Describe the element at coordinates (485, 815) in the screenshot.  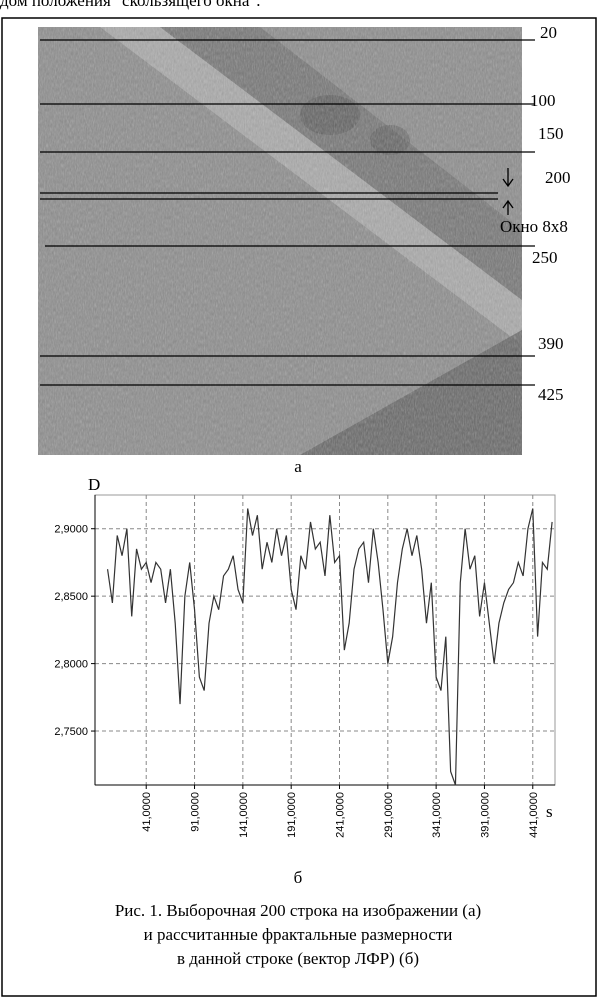
I see `x-tick-label: 391,0000` at that location.